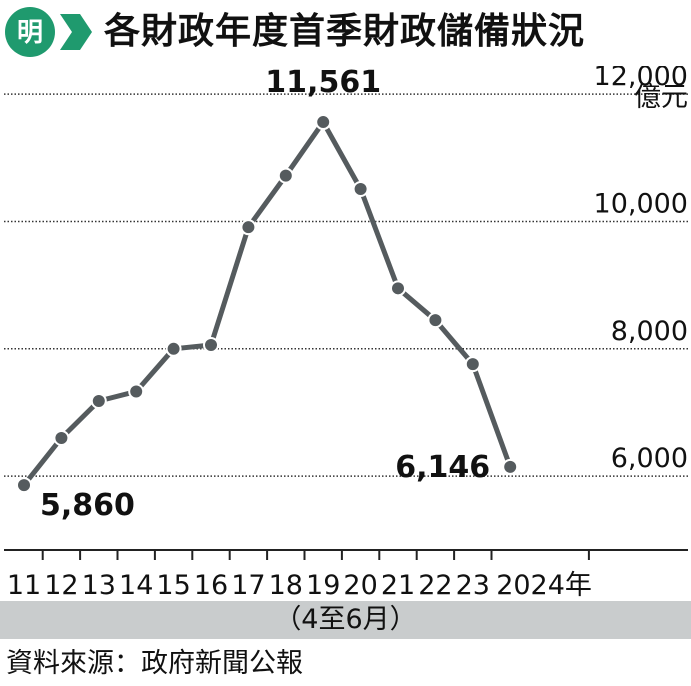 Image resolution: width=691 pixels, height=686 pixels. I want to click on y-tick-label: 10,000, so click(641, 203).